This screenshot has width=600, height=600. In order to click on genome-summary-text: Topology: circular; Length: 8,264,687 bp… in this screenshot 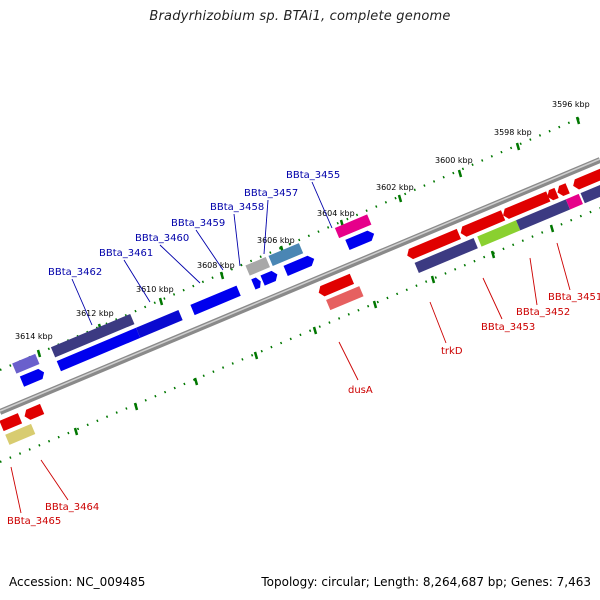, I will do `click(426, 582)`.